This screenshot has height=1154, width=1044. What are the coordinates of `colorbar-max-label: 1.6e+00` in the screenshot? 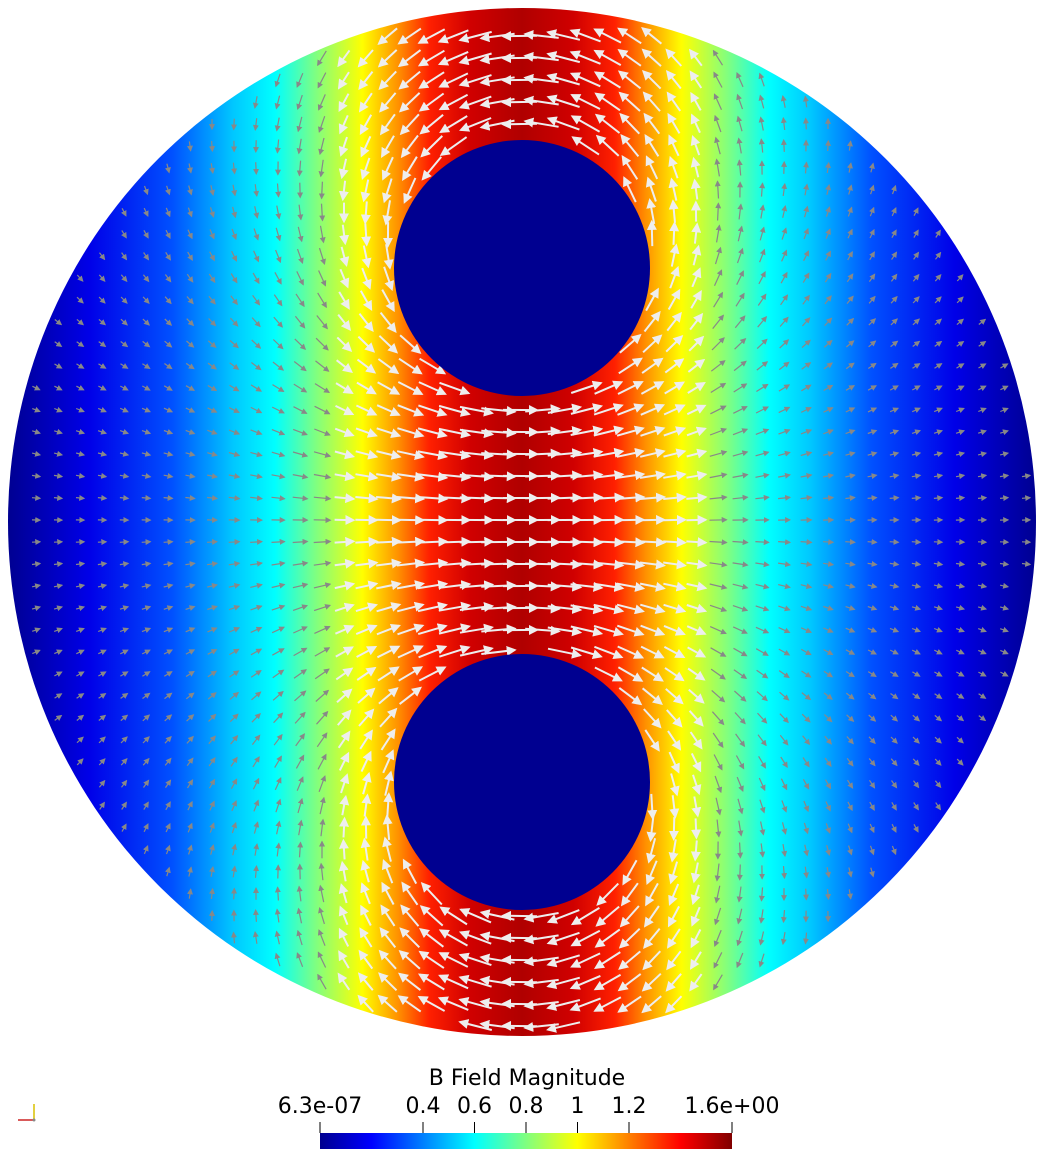 It's located at (732, 1106).